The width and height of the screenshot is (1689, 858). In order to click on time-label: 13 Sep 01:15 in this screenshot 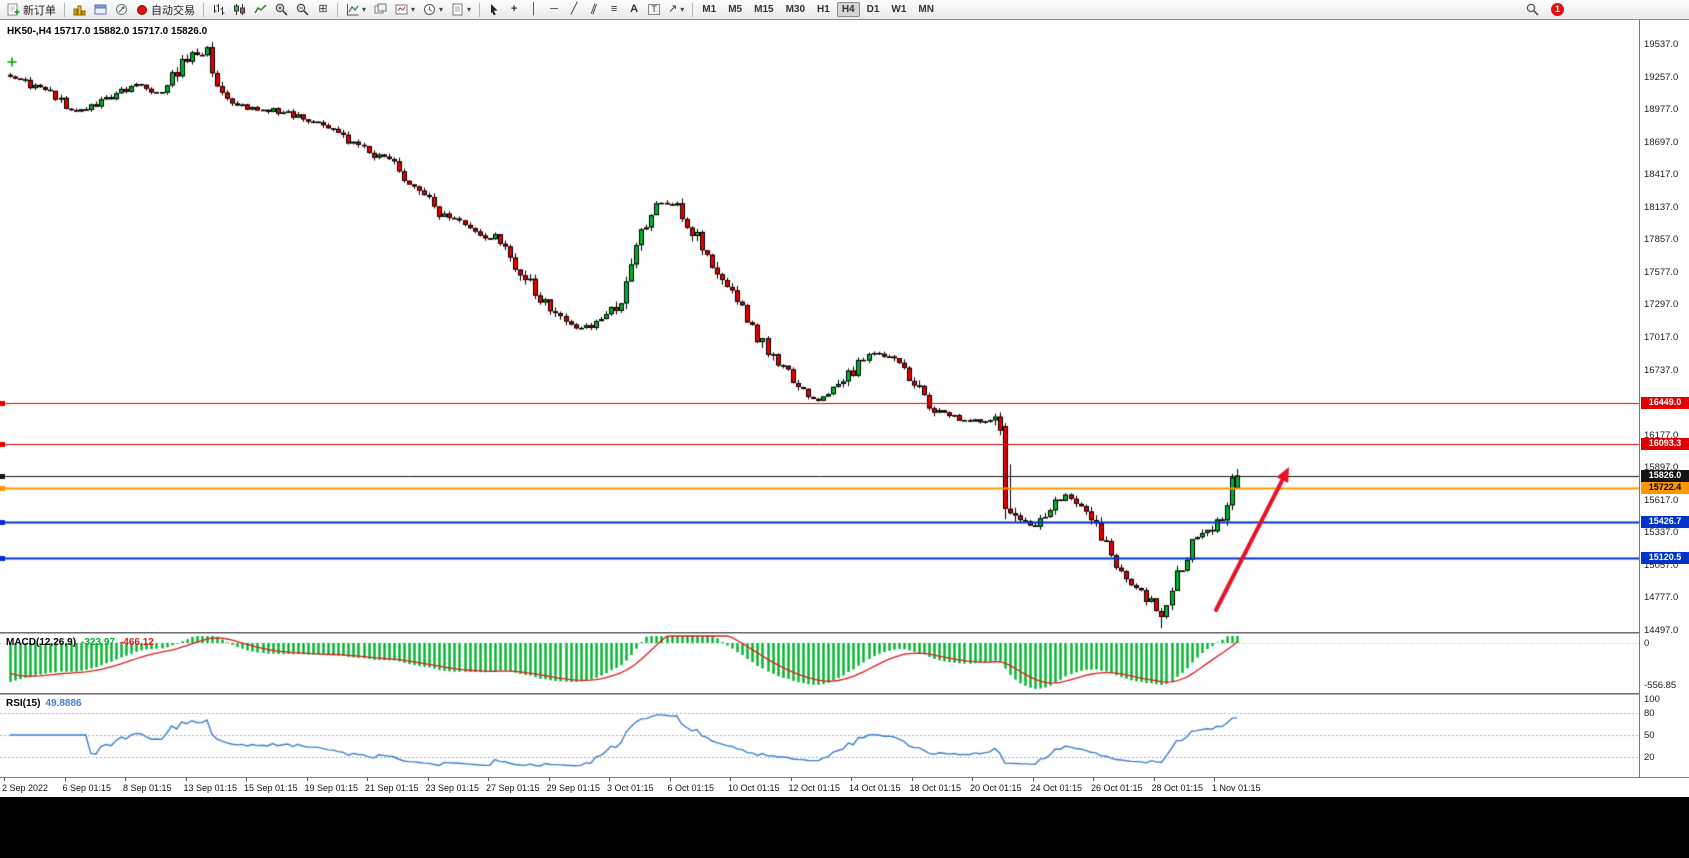, I will do `click(210, 788)`.